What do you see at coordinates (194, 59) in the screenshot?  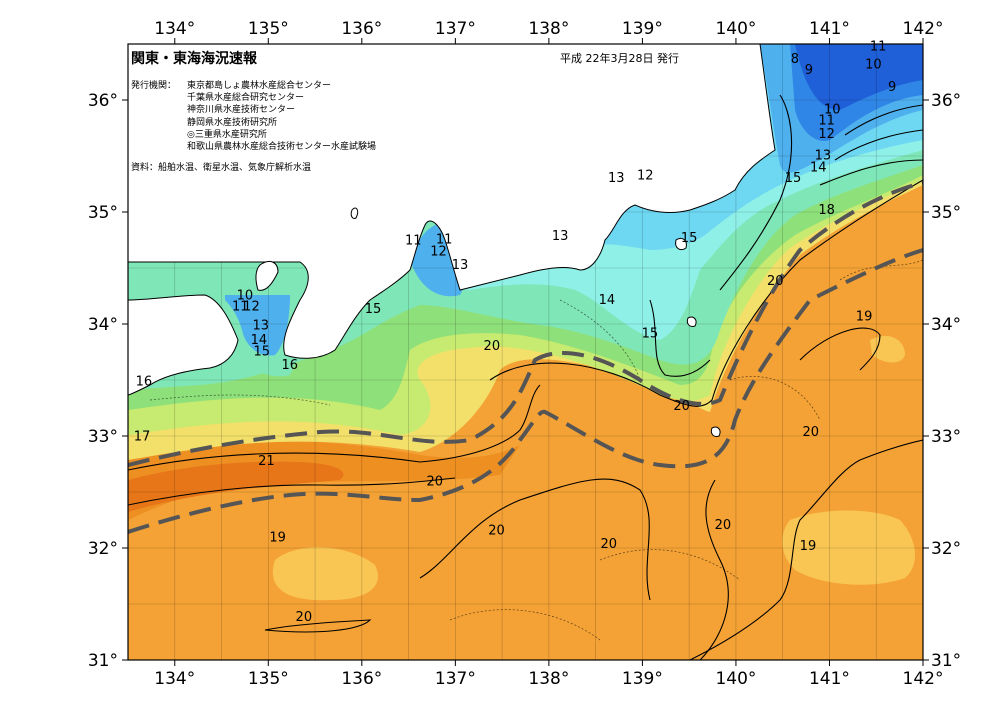 I see `report-title: 関東・東海海況速報` at bounding box center [194, 59].